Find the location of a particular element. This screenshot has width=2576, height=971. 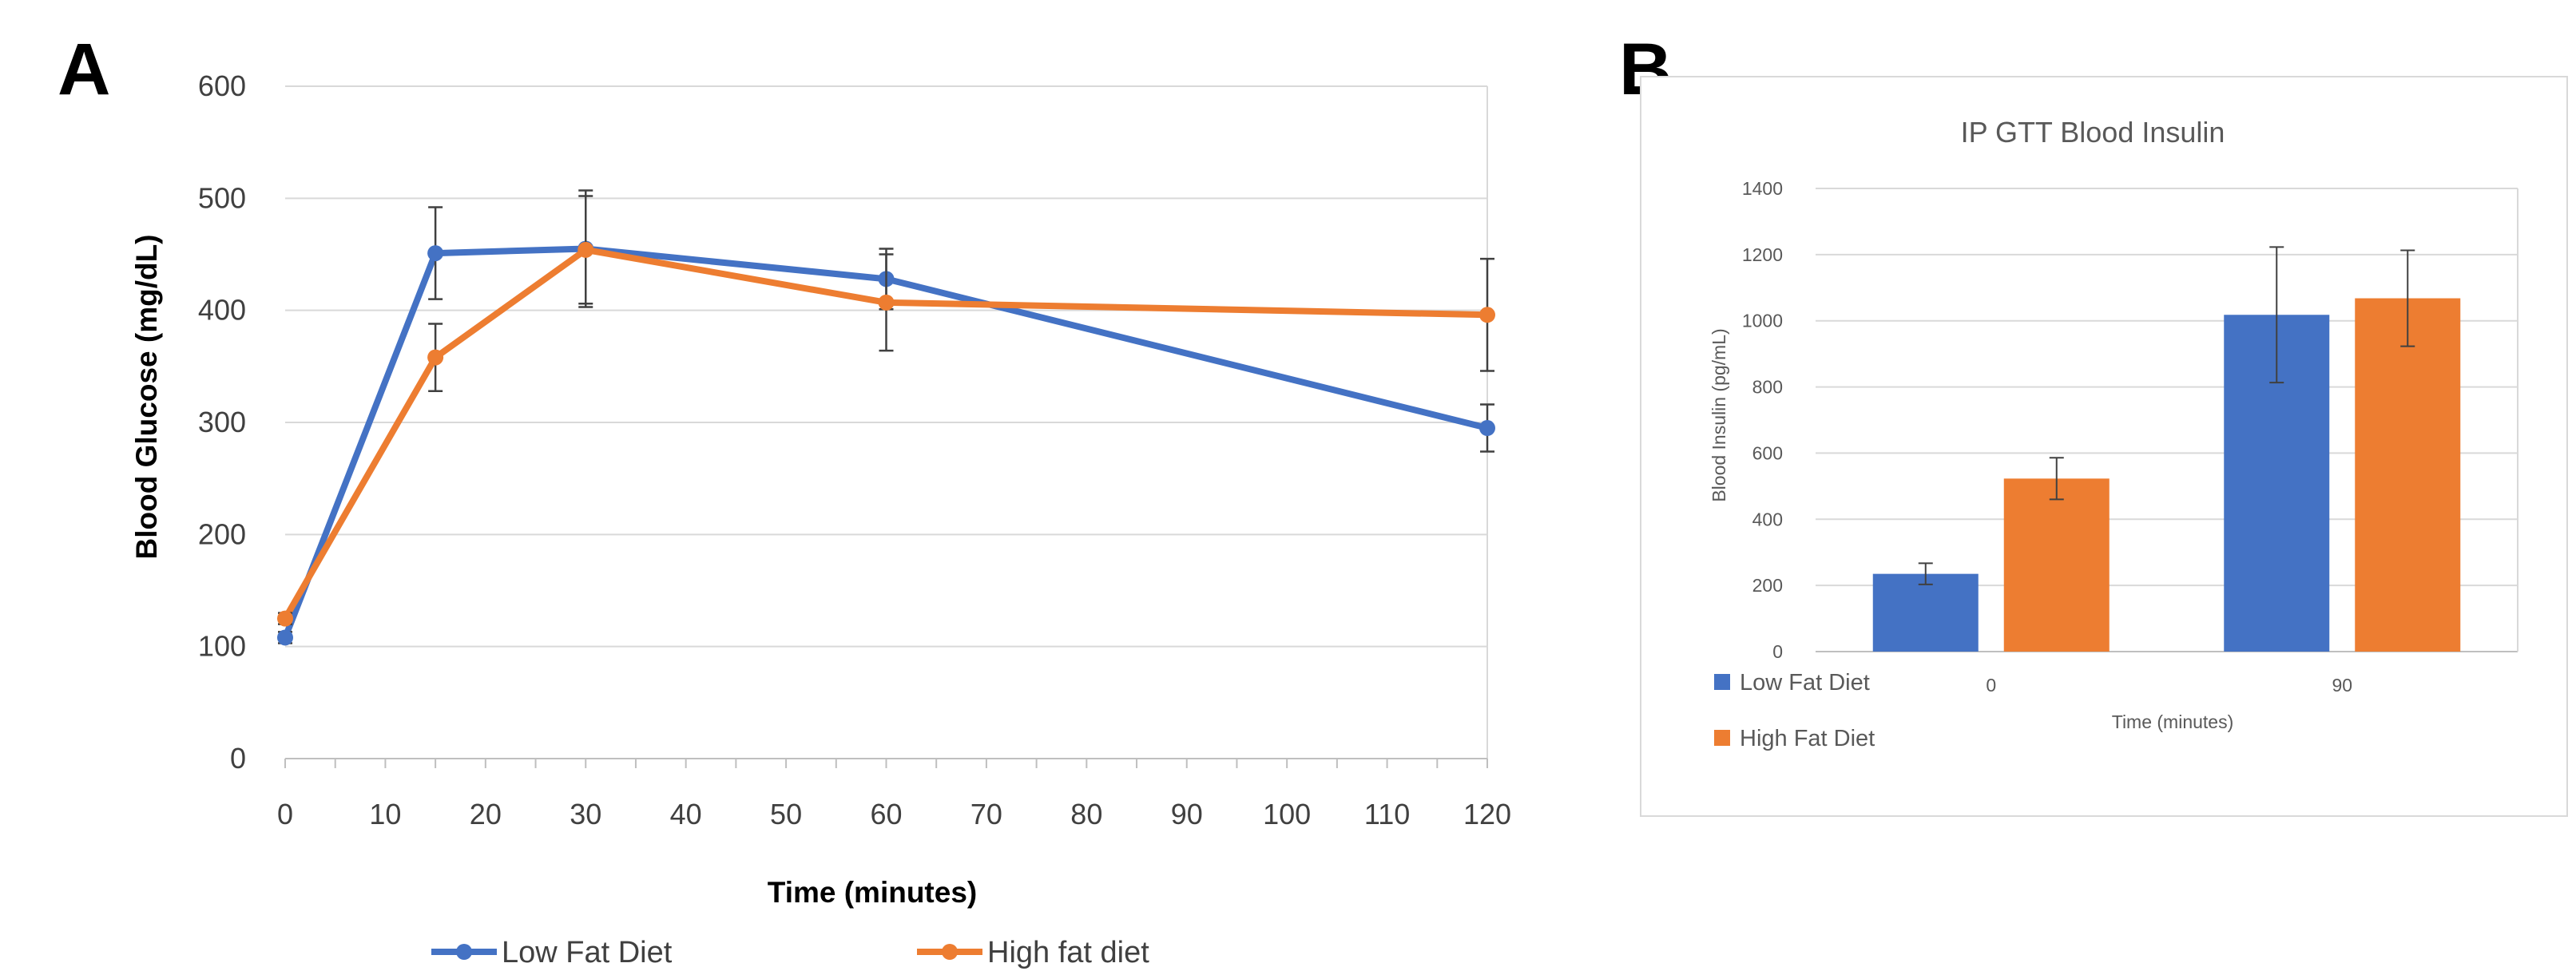

a-x-tick-label: 50 is located at coordinates (786, 814).